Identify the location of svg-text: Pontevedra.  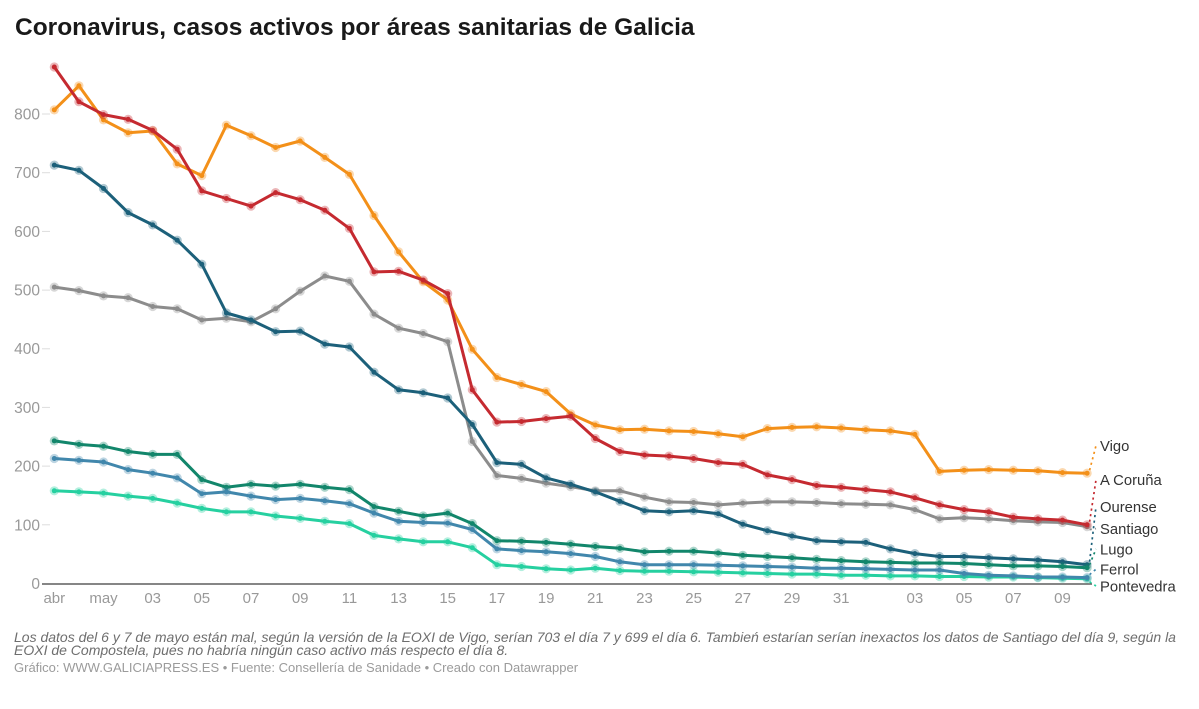
(1138, 587).